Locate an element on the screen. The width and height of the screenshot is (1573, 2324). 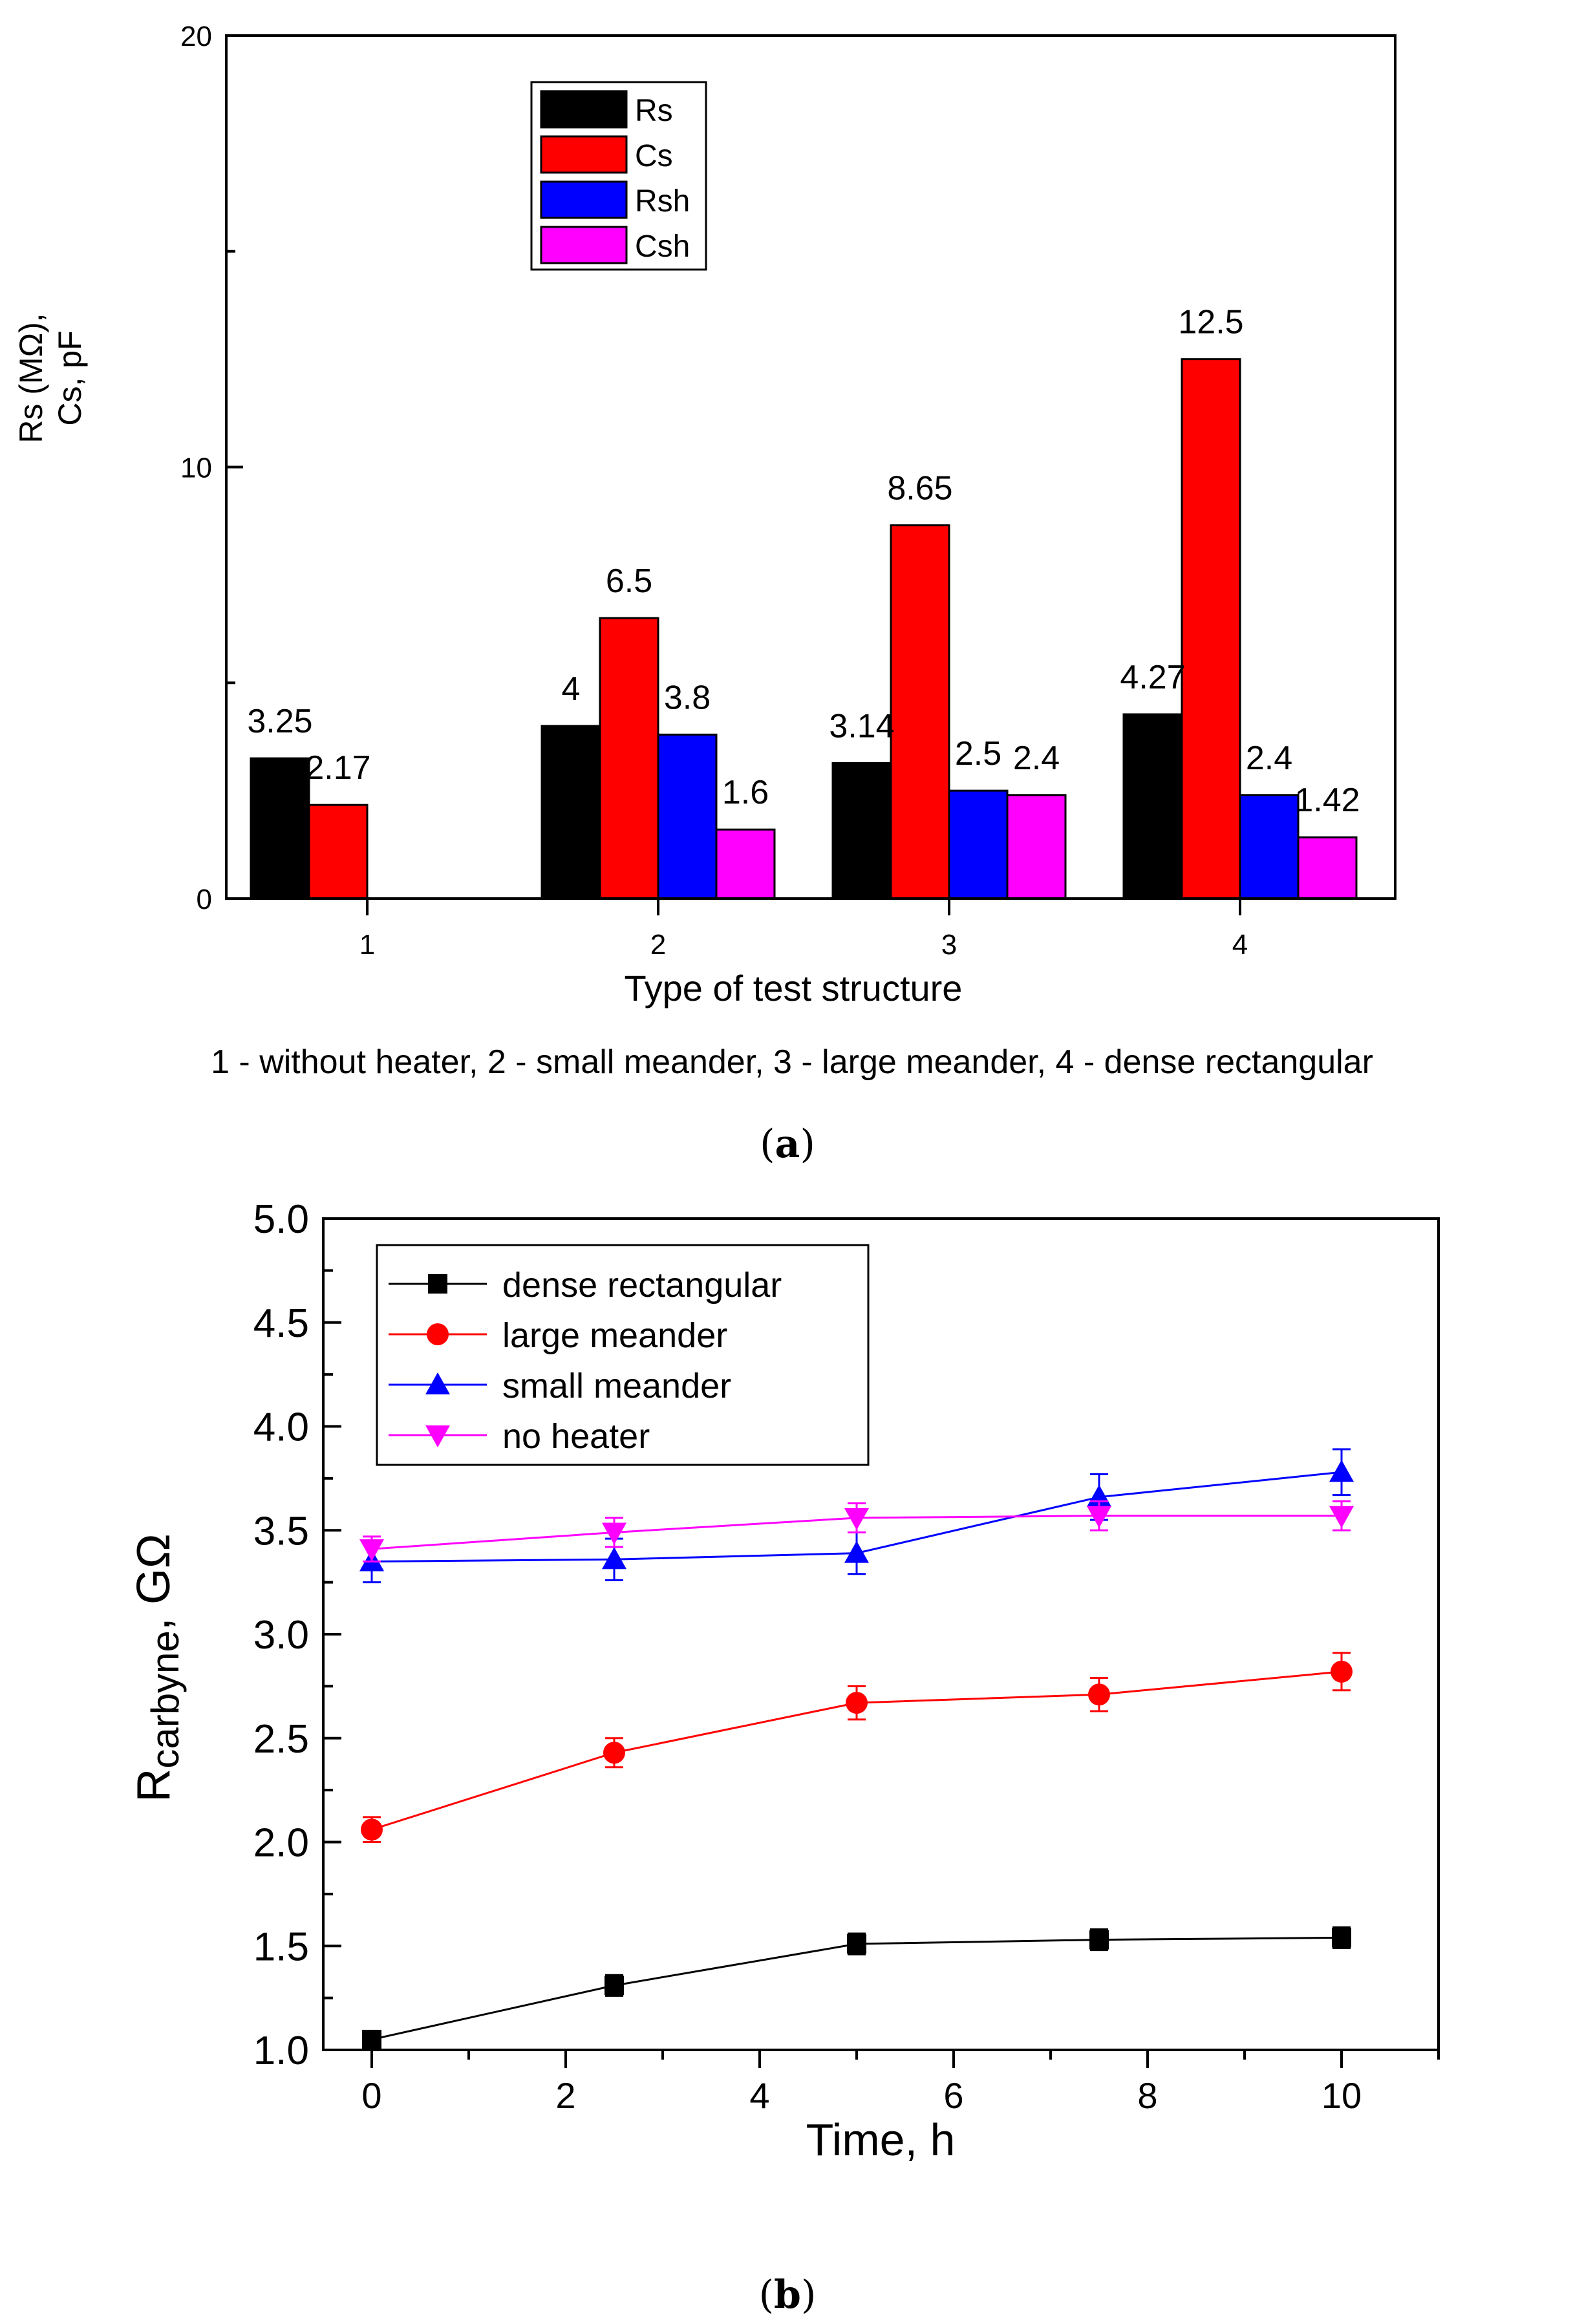
series-no-heater is located at coordinates (856, 1531).